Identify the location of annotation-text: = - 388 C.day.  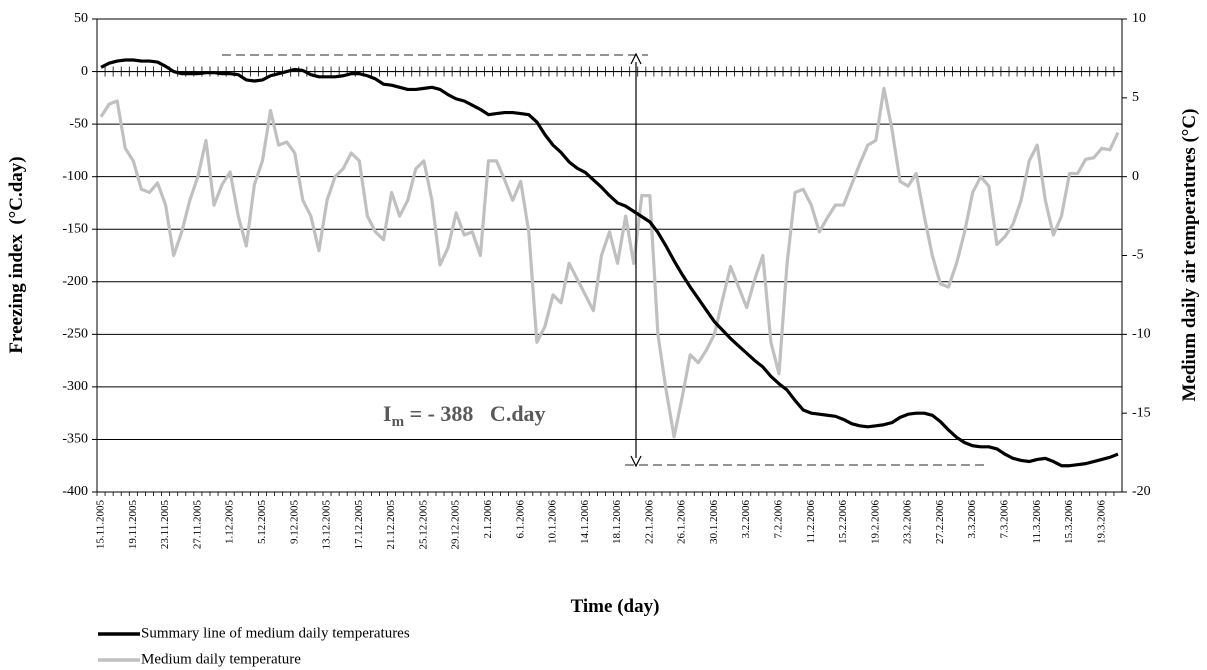
(475, 413).